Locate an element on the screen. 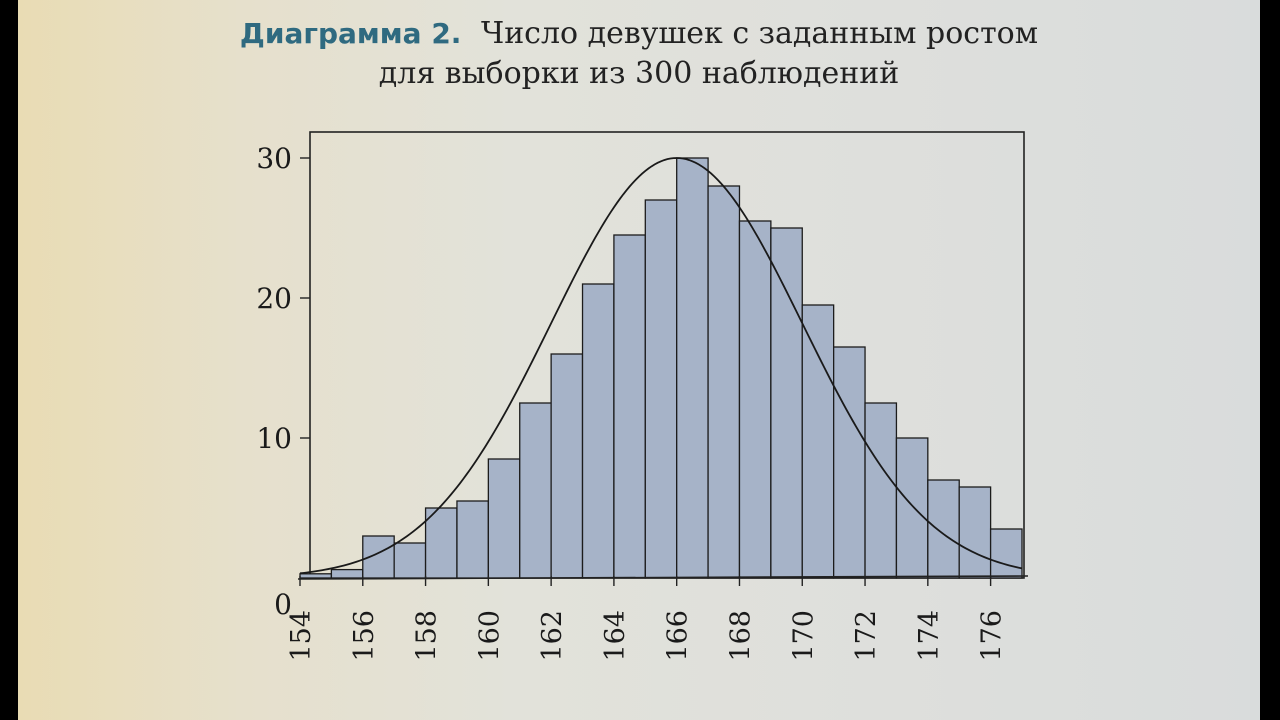  x-tick-label: 168 is located at coordinates (740, 636).